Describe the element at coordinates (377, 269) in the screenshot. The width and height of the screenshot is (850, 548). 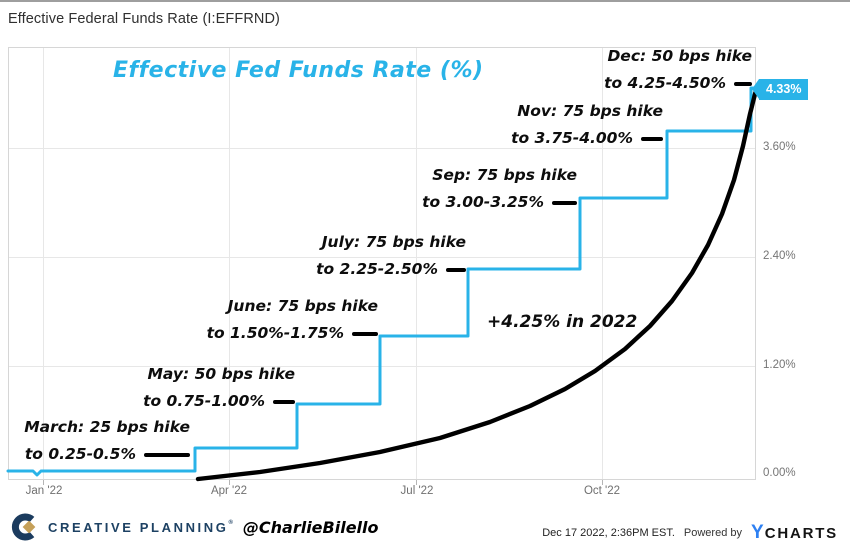
I see `annotation-line2: to 2.25-2.50%` at that location.